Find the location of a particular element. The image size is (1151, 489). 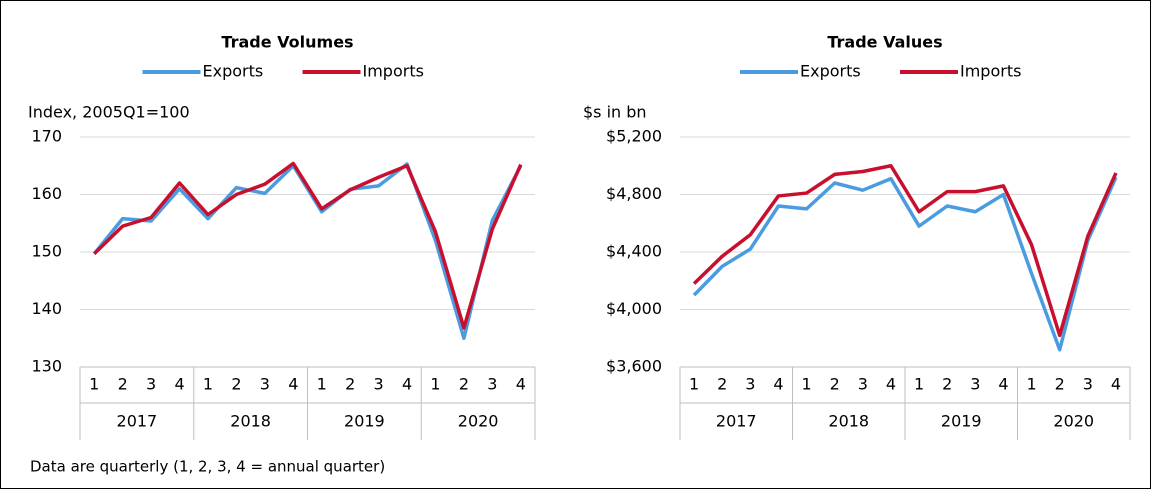

y-tick-label: $5,200 is located at coordinates (634, 136).